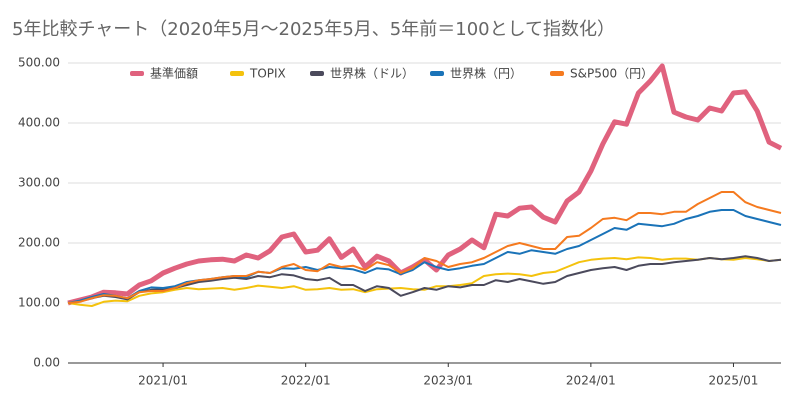  I want to click on x-tick-label: 2023/01, so click(448, 381).